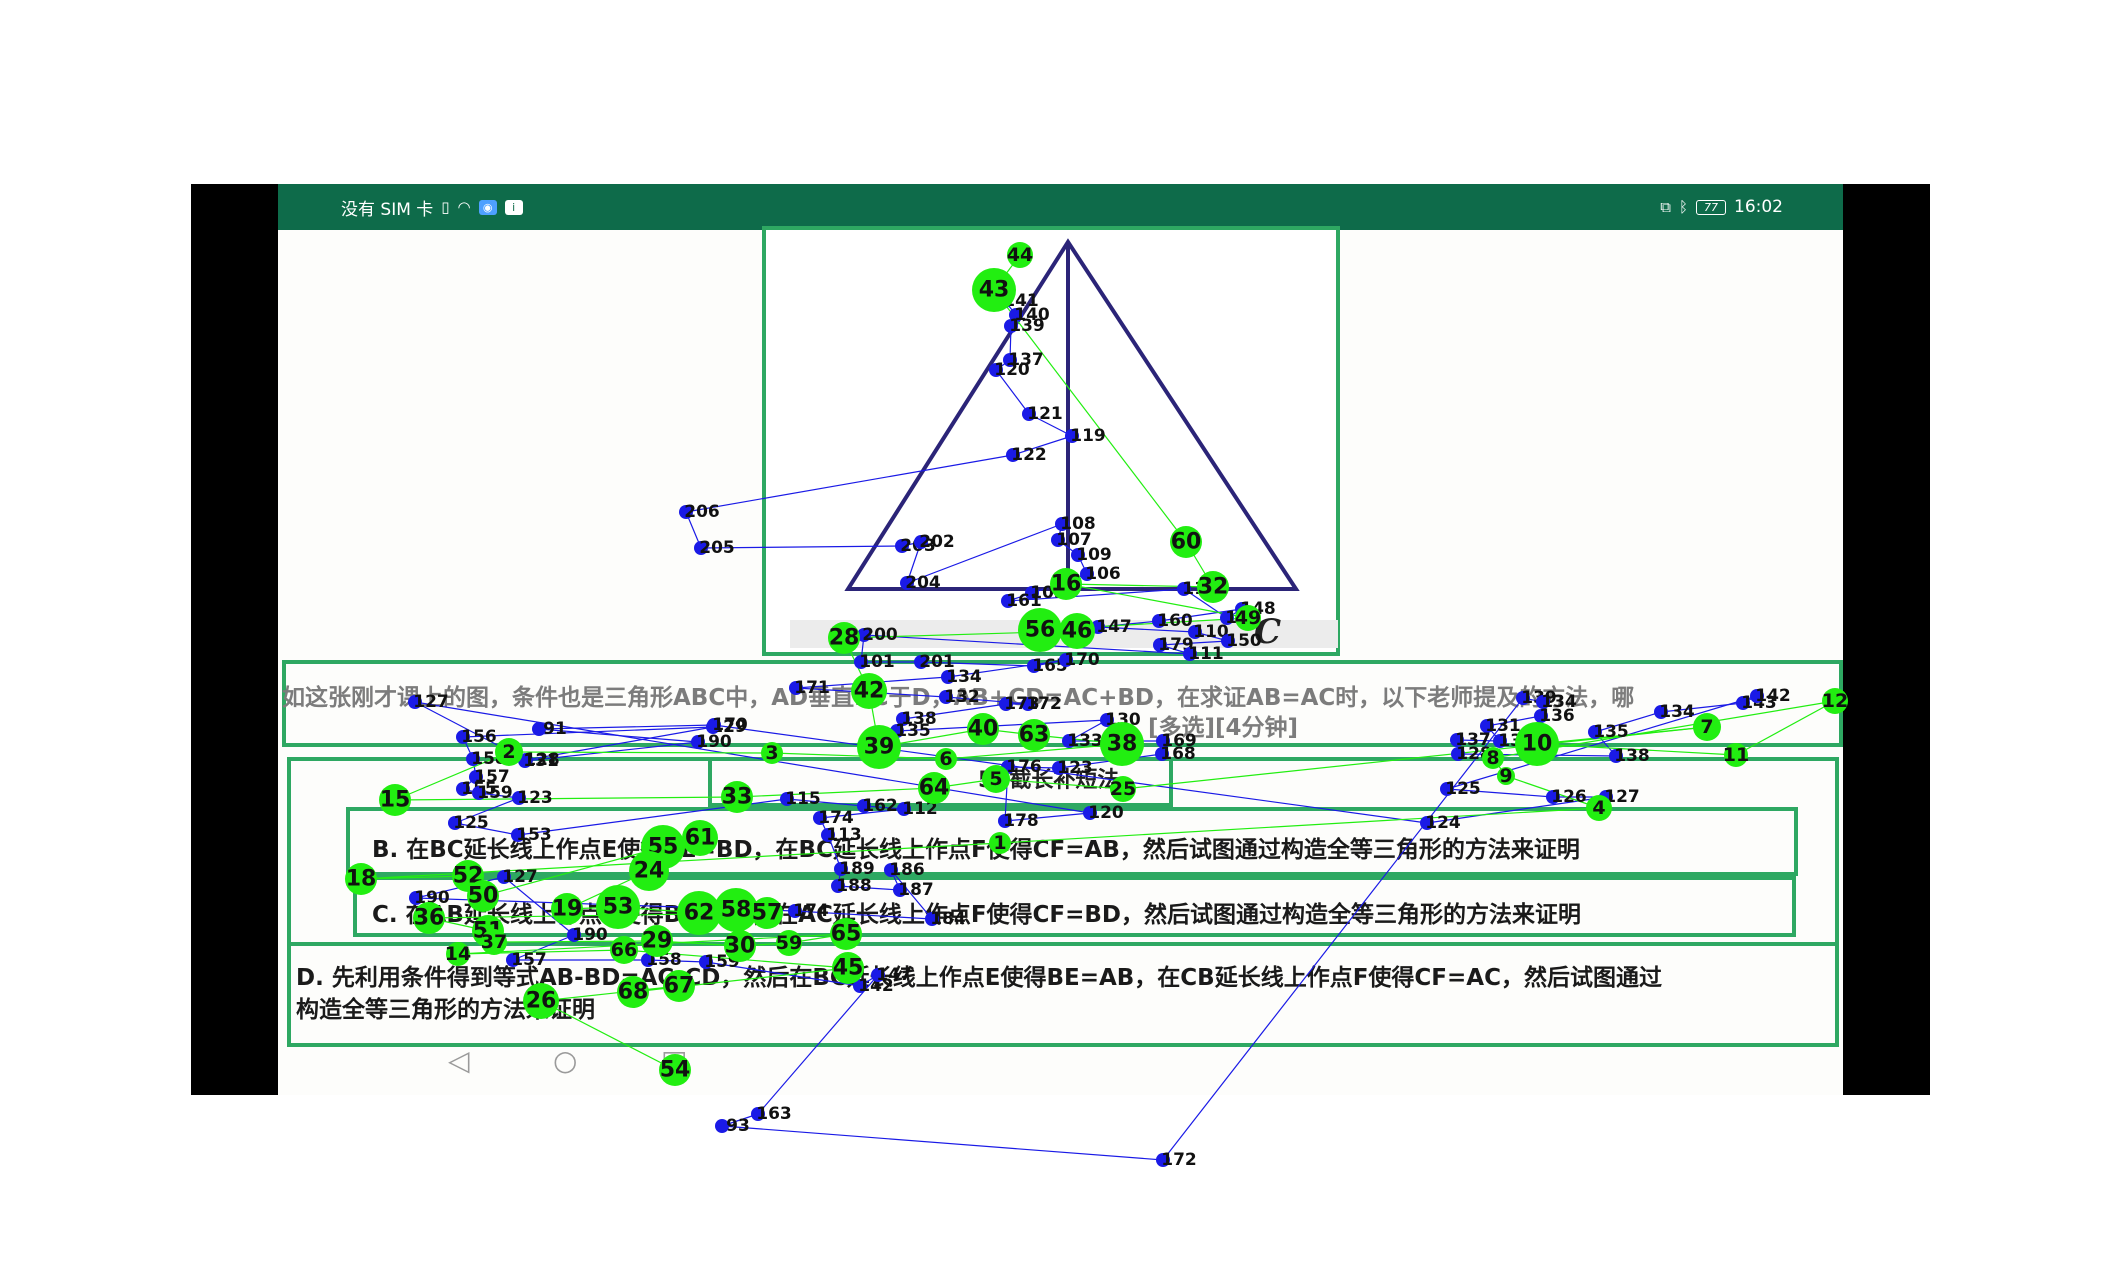  I want to click on blue-fixation-label: 135, so click(913, 731).